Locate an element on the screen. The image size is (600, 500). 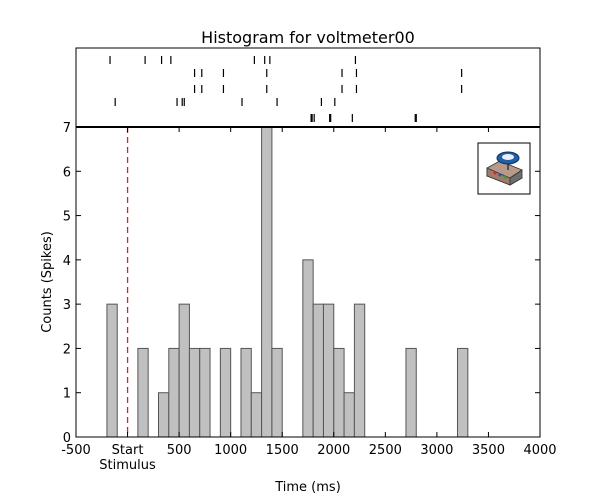
x-tick-sublabel: Stimulus is located at coordinates (127, 465).